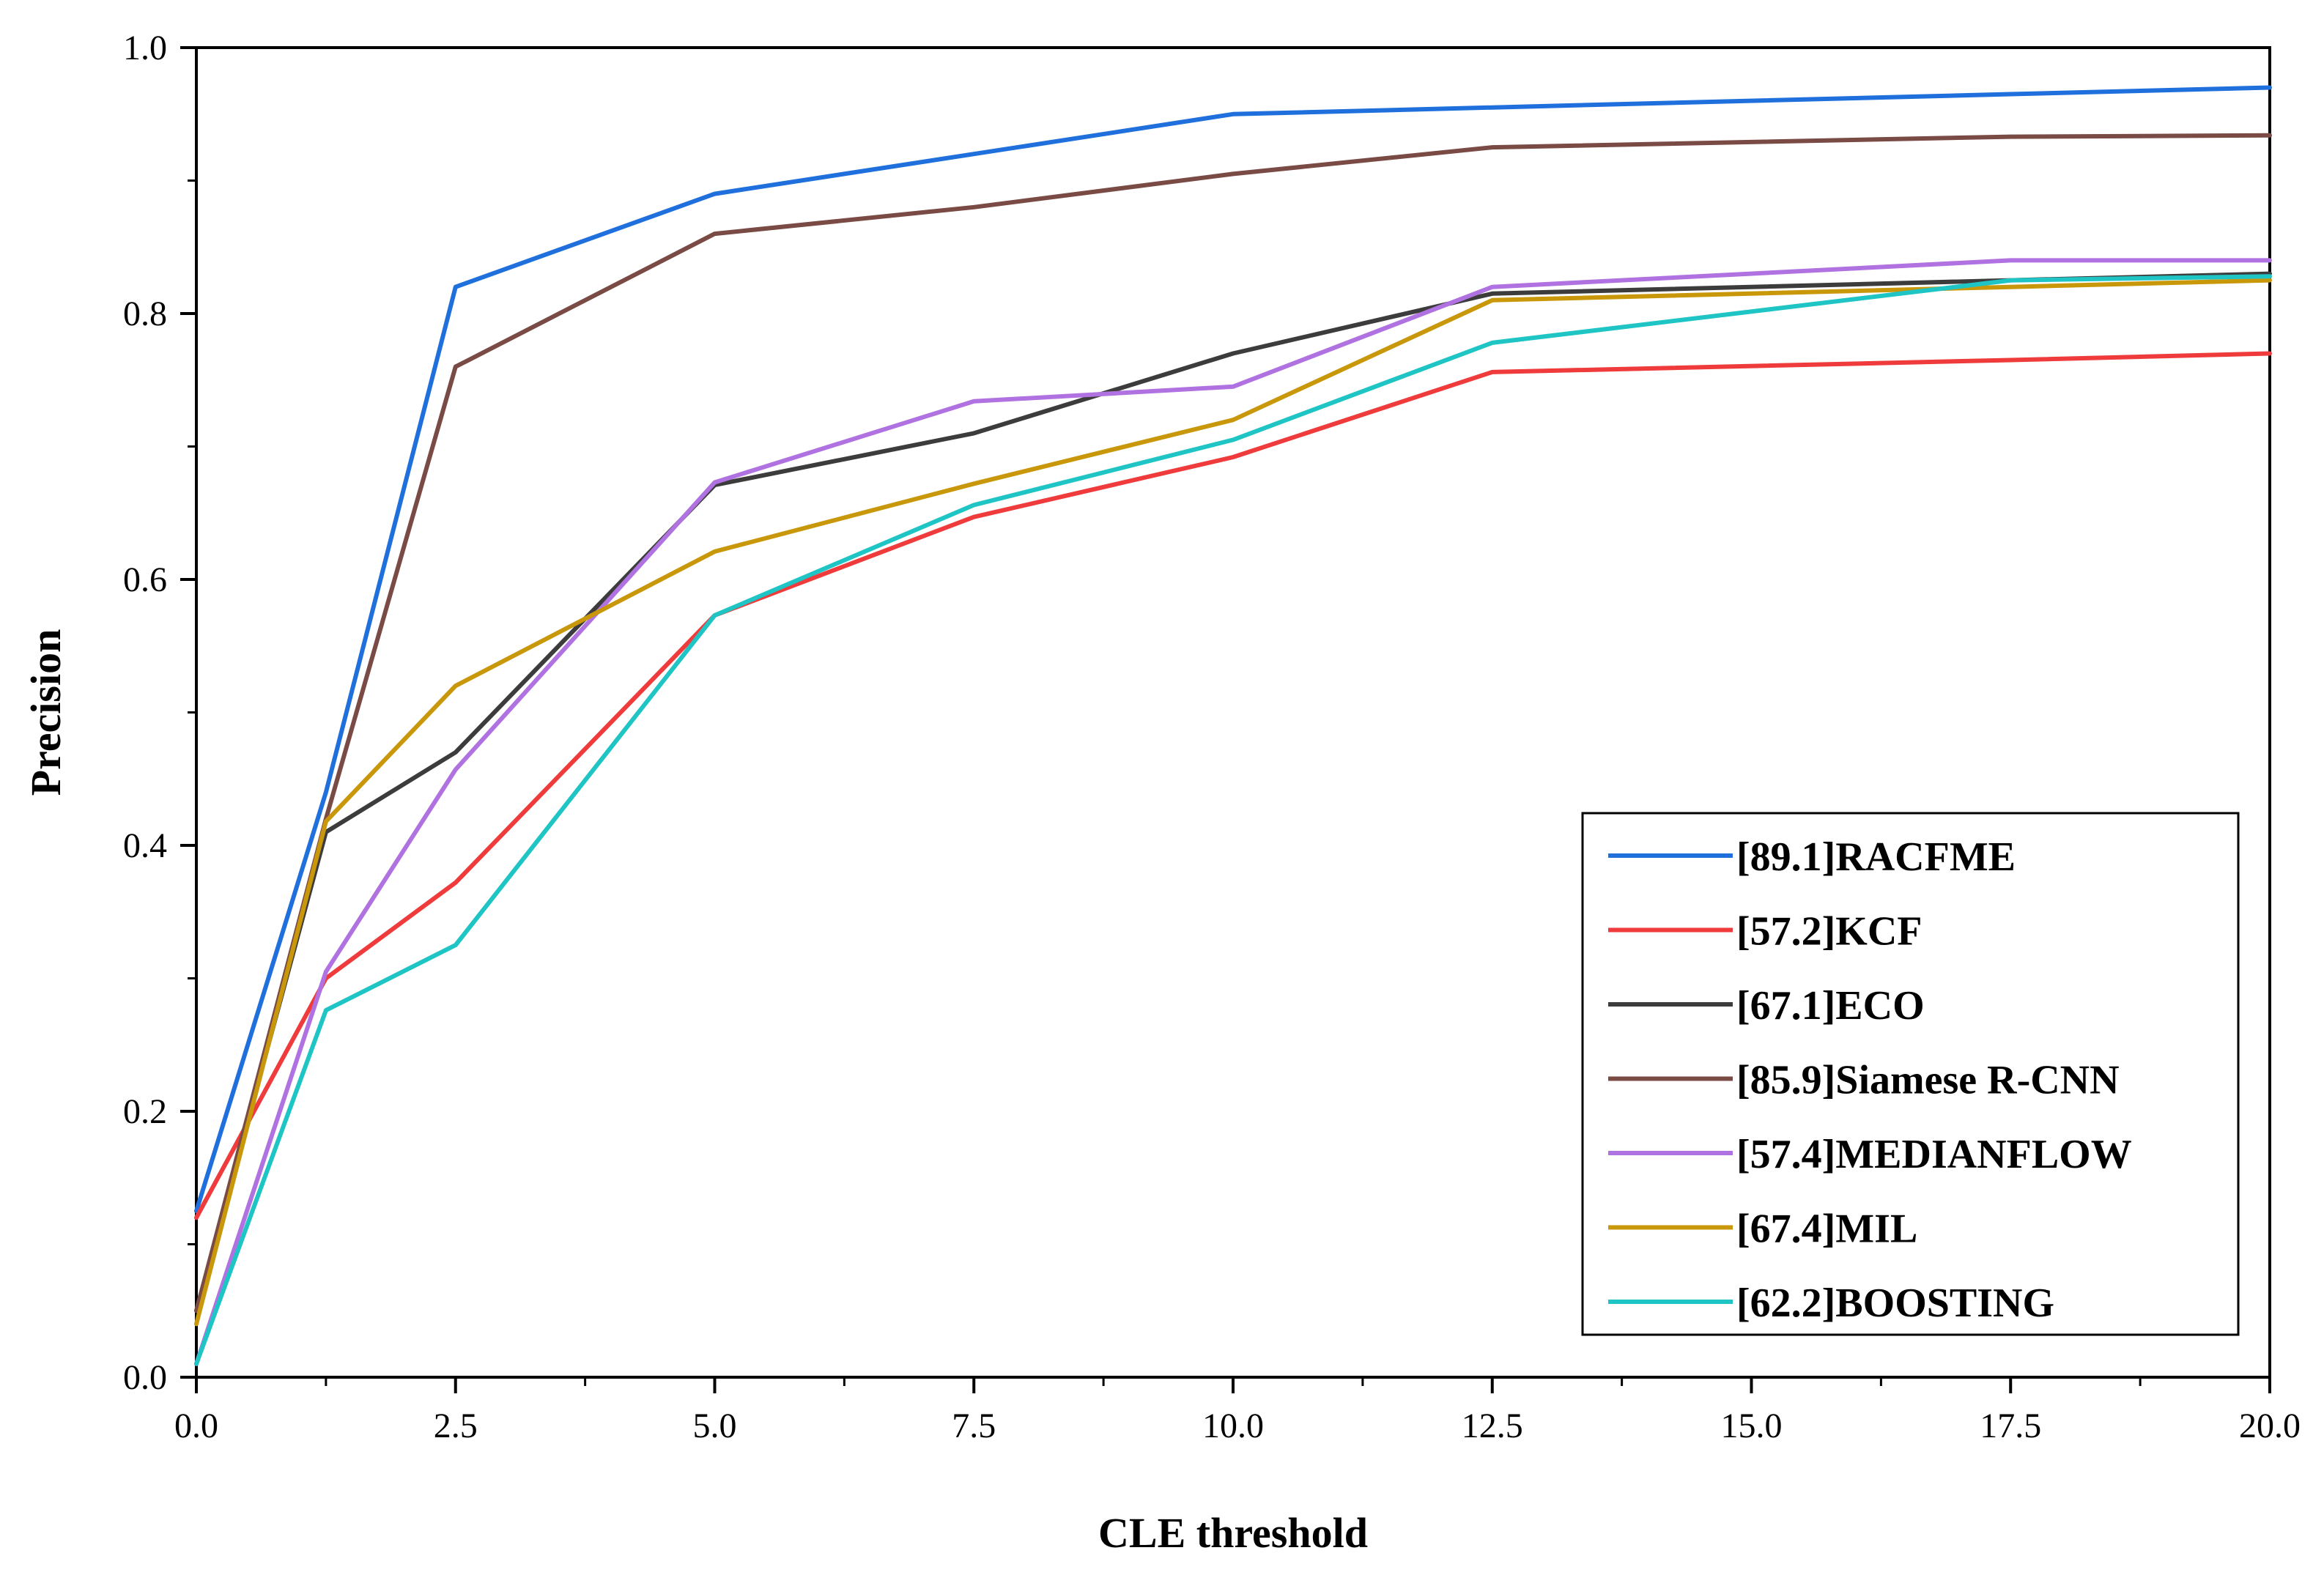 The height and width of the screenshot is (1575, 2324). Describe the element at coordinates (46, 712) in the screenshot. I see `y-axis-title: Precision` at that location.